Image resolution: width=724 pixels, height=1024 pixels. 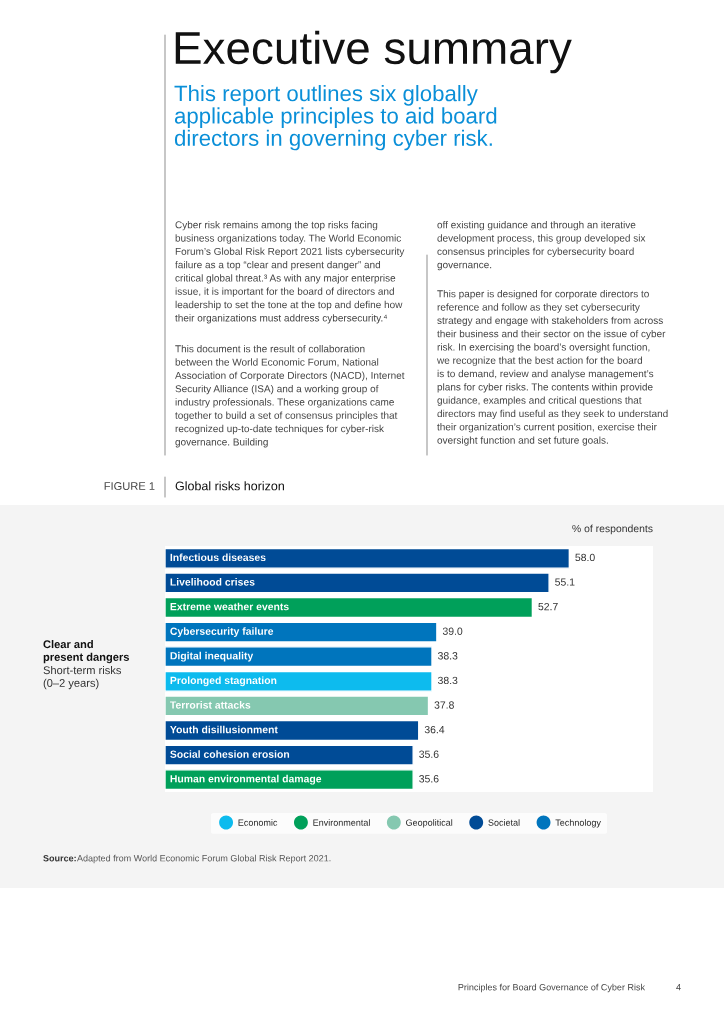 What do you see at coordinates (452, 631) in the screenshot?
I see `data-label: 39.0` at bounding box center [452, 631].